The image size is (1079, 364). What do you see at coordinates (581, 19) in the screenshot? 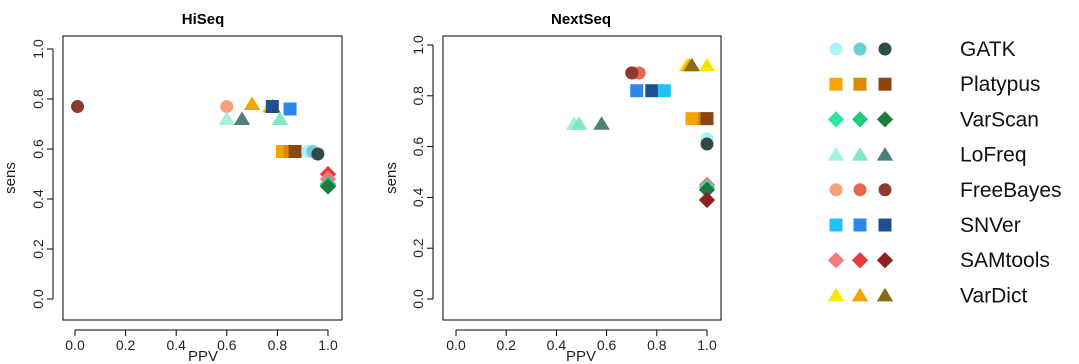
I see `chart-title: NextSeq` at bounding box center [581, 19].